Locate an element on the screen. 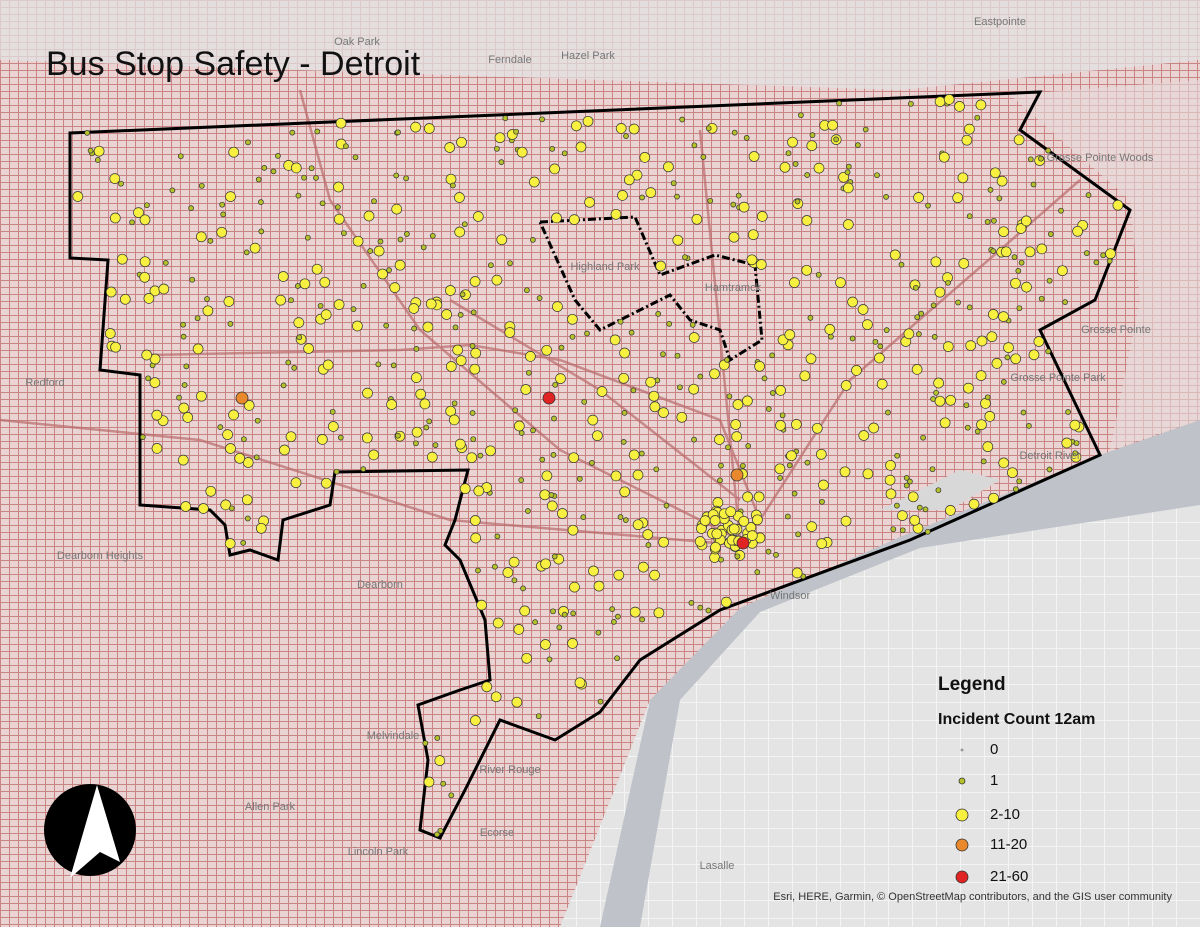 The image size is (1200, 927). place-label: Ecorse is located at coordinates (497, 833).